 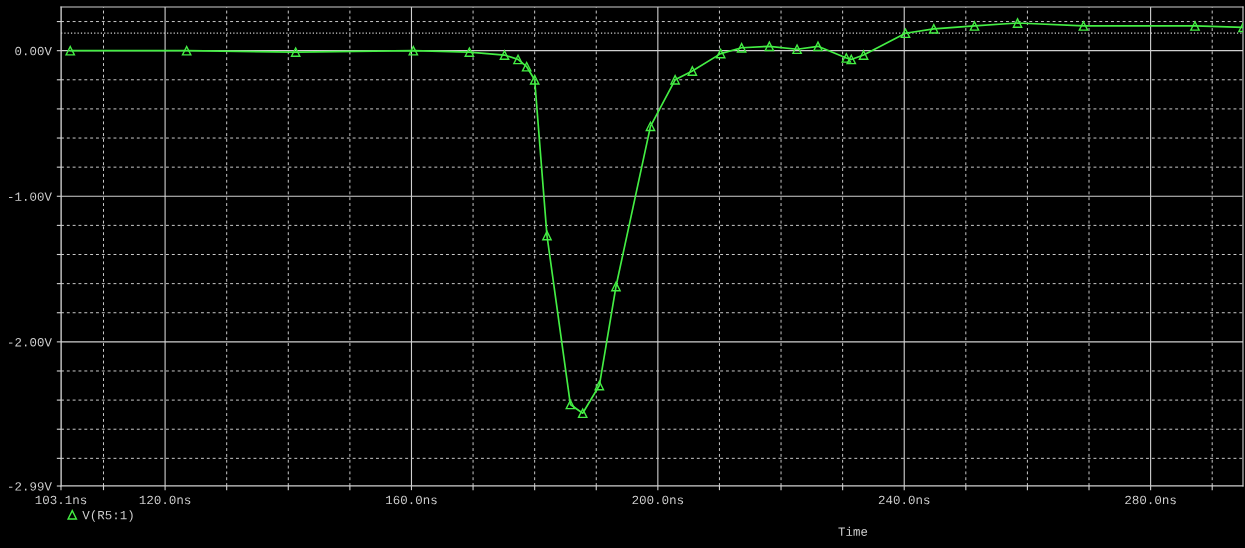 I want to click on x-tick-label: 280.0ns, so click(x=1150, y=500).